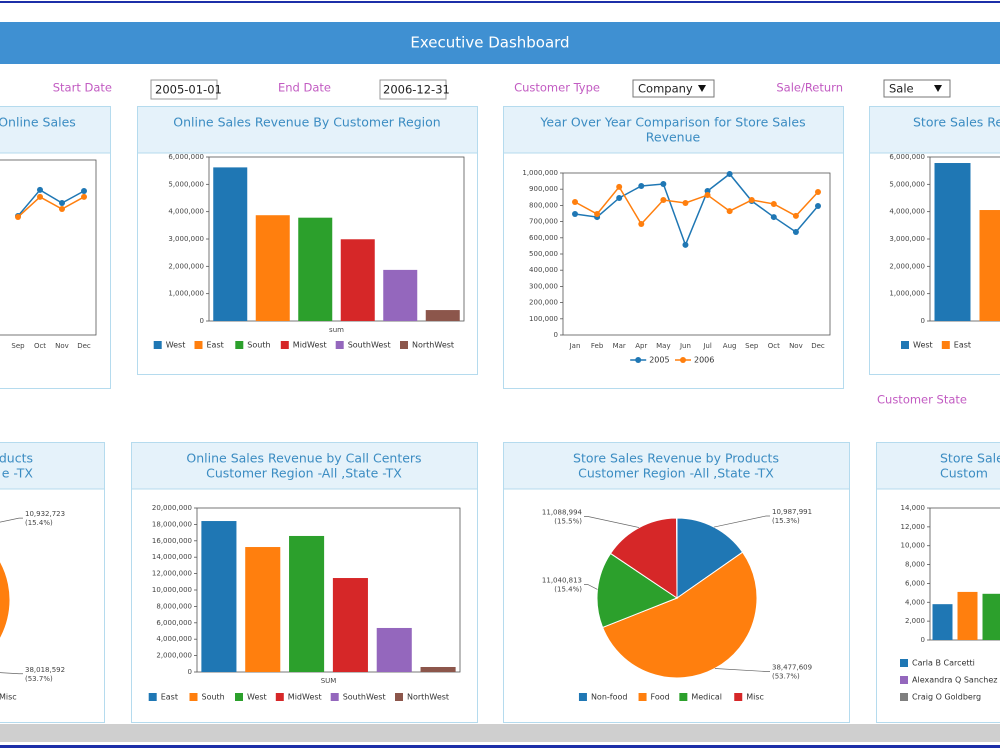 This screenshot has width=1000, height=750. What do you see at coordinates (489, 43) in the screenshot?
I see `header-title: Executive Dashboard` at bounding box center [489, 43].